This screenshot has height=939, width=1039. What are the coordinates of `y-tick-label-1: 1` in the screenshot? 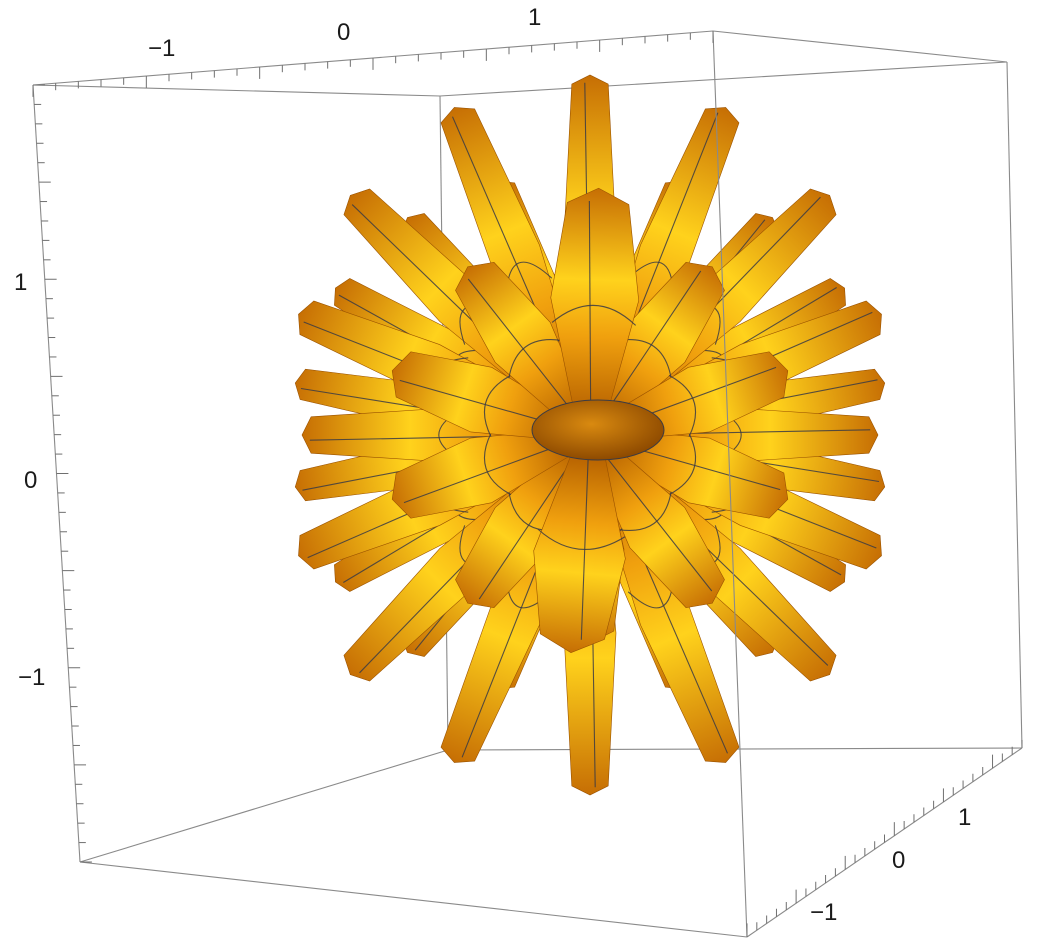 It's located at (964, 817).